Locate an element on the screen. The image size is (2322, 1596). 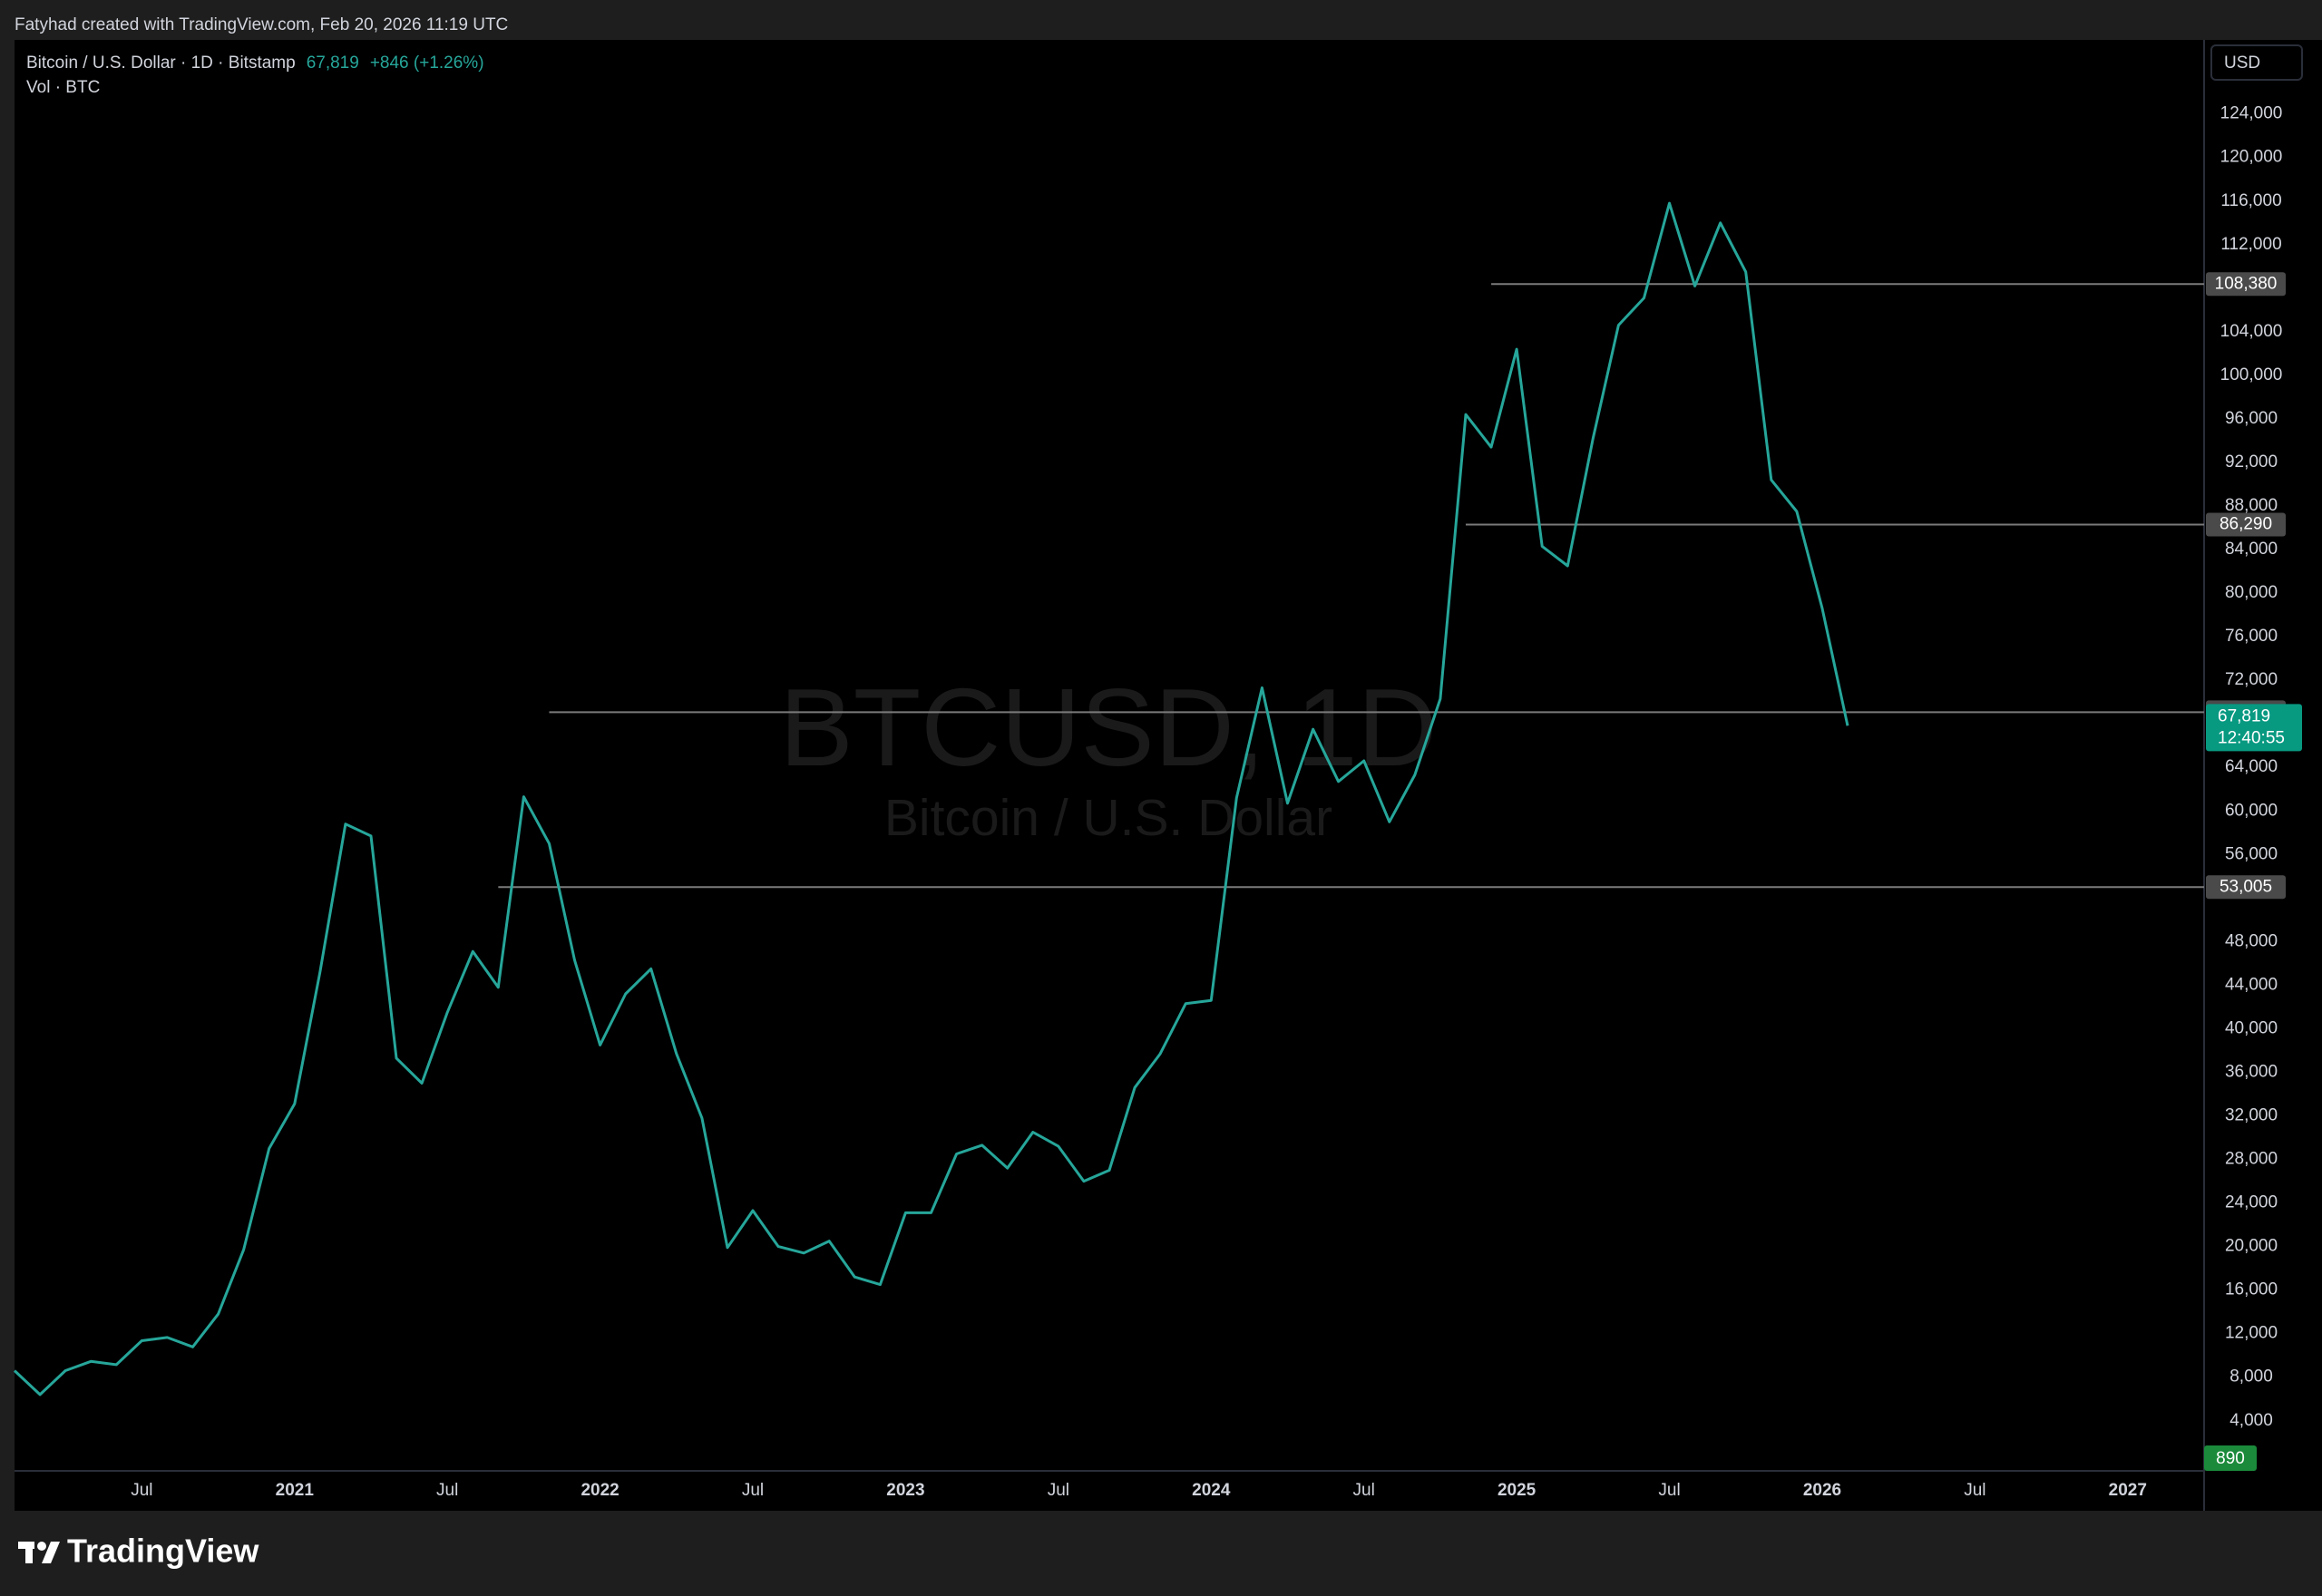
watermark: BTCUSD, 1D is located at coordinates (1108, 727).